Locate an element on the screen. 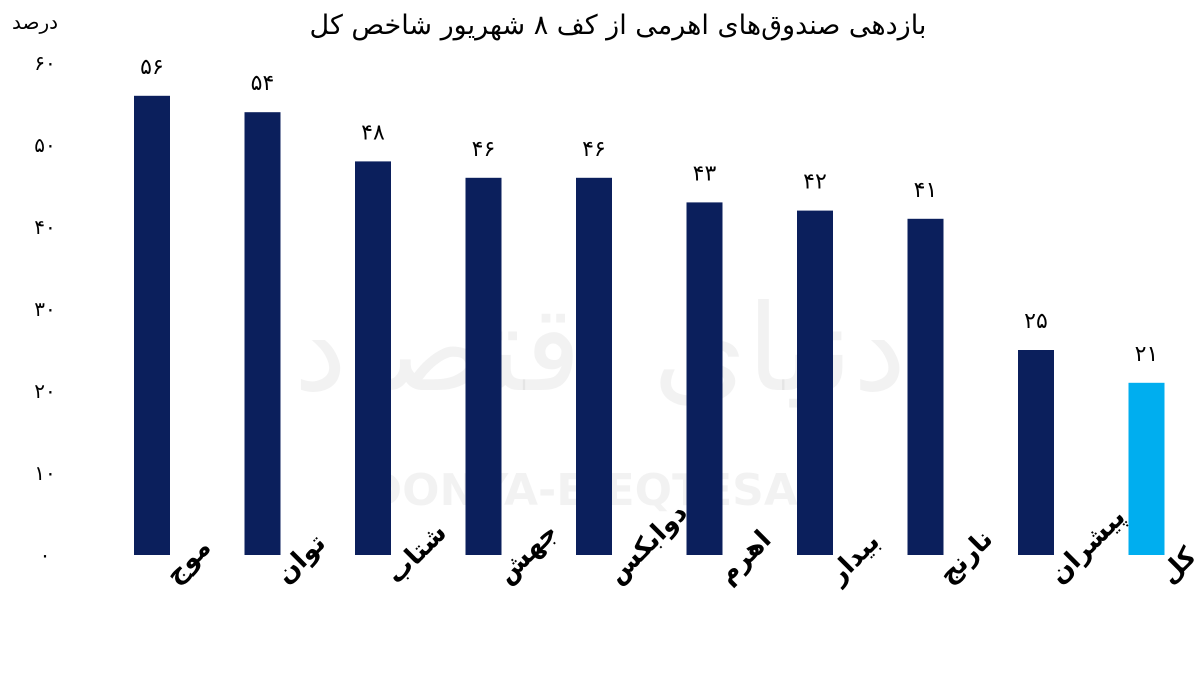  bar-value-label: ۴۸ is located at coordinates (373, 132).